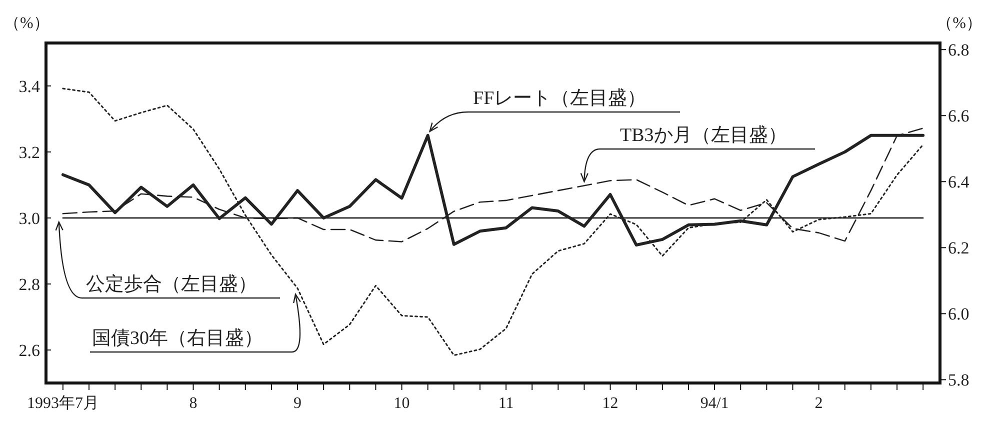 Image resolution: width=986 pixels, height=422 pixels. What do you see at coordinates (29, 152) in the screenshot?
I see `y-tick-label: 3.2` at bounding box center [29, 152].